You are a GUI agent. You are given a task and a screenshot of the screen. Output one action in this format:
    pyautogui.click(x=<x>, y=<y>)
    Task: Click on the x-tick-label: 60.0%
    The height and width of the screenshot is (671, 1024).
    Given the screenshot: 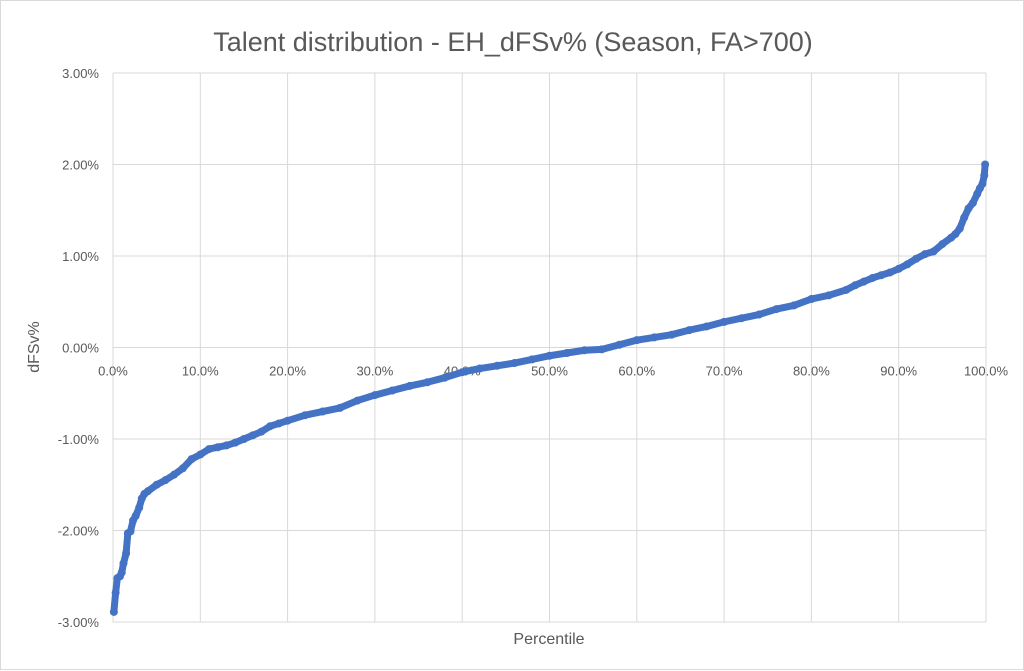 What is the action you would take?
    pyautogui.click(x=636, y=371)
    